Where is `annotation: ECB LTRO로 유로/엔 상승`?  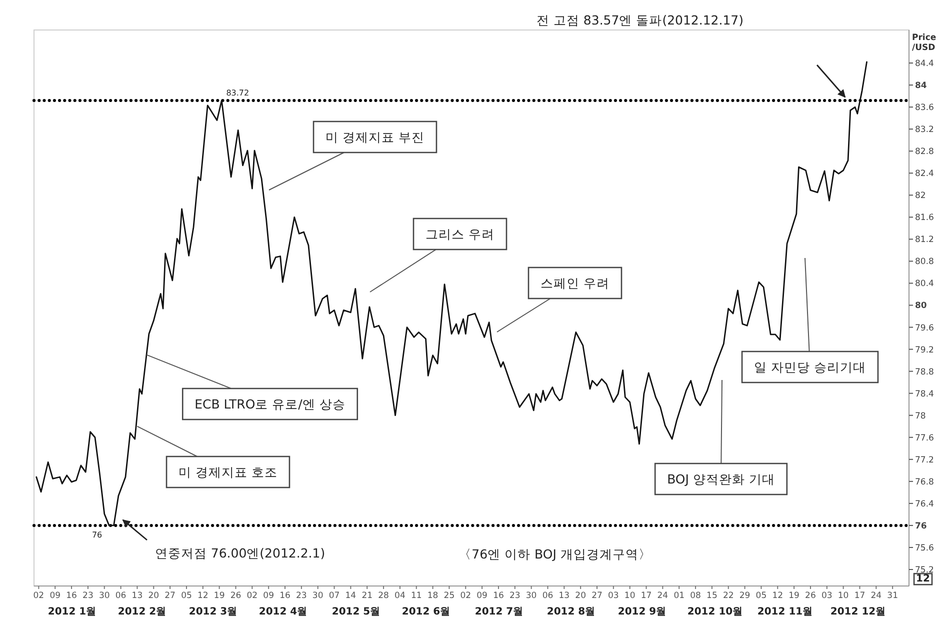
annotation: ECB LTRO로 유로/엔 상승 is located at coordinates (270, 404).